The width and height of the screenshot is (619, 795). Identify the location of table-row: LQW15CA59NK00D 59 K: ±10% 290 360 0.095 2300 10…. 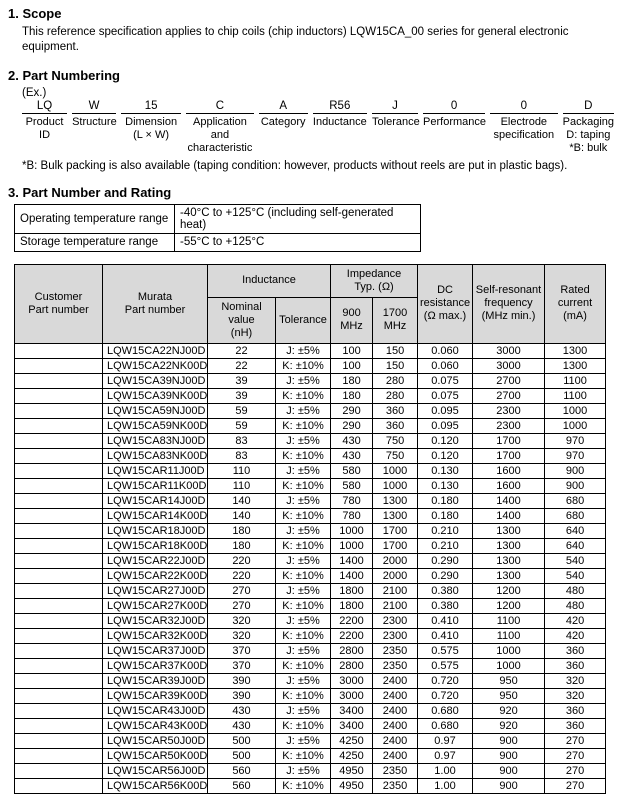
(310, 425).